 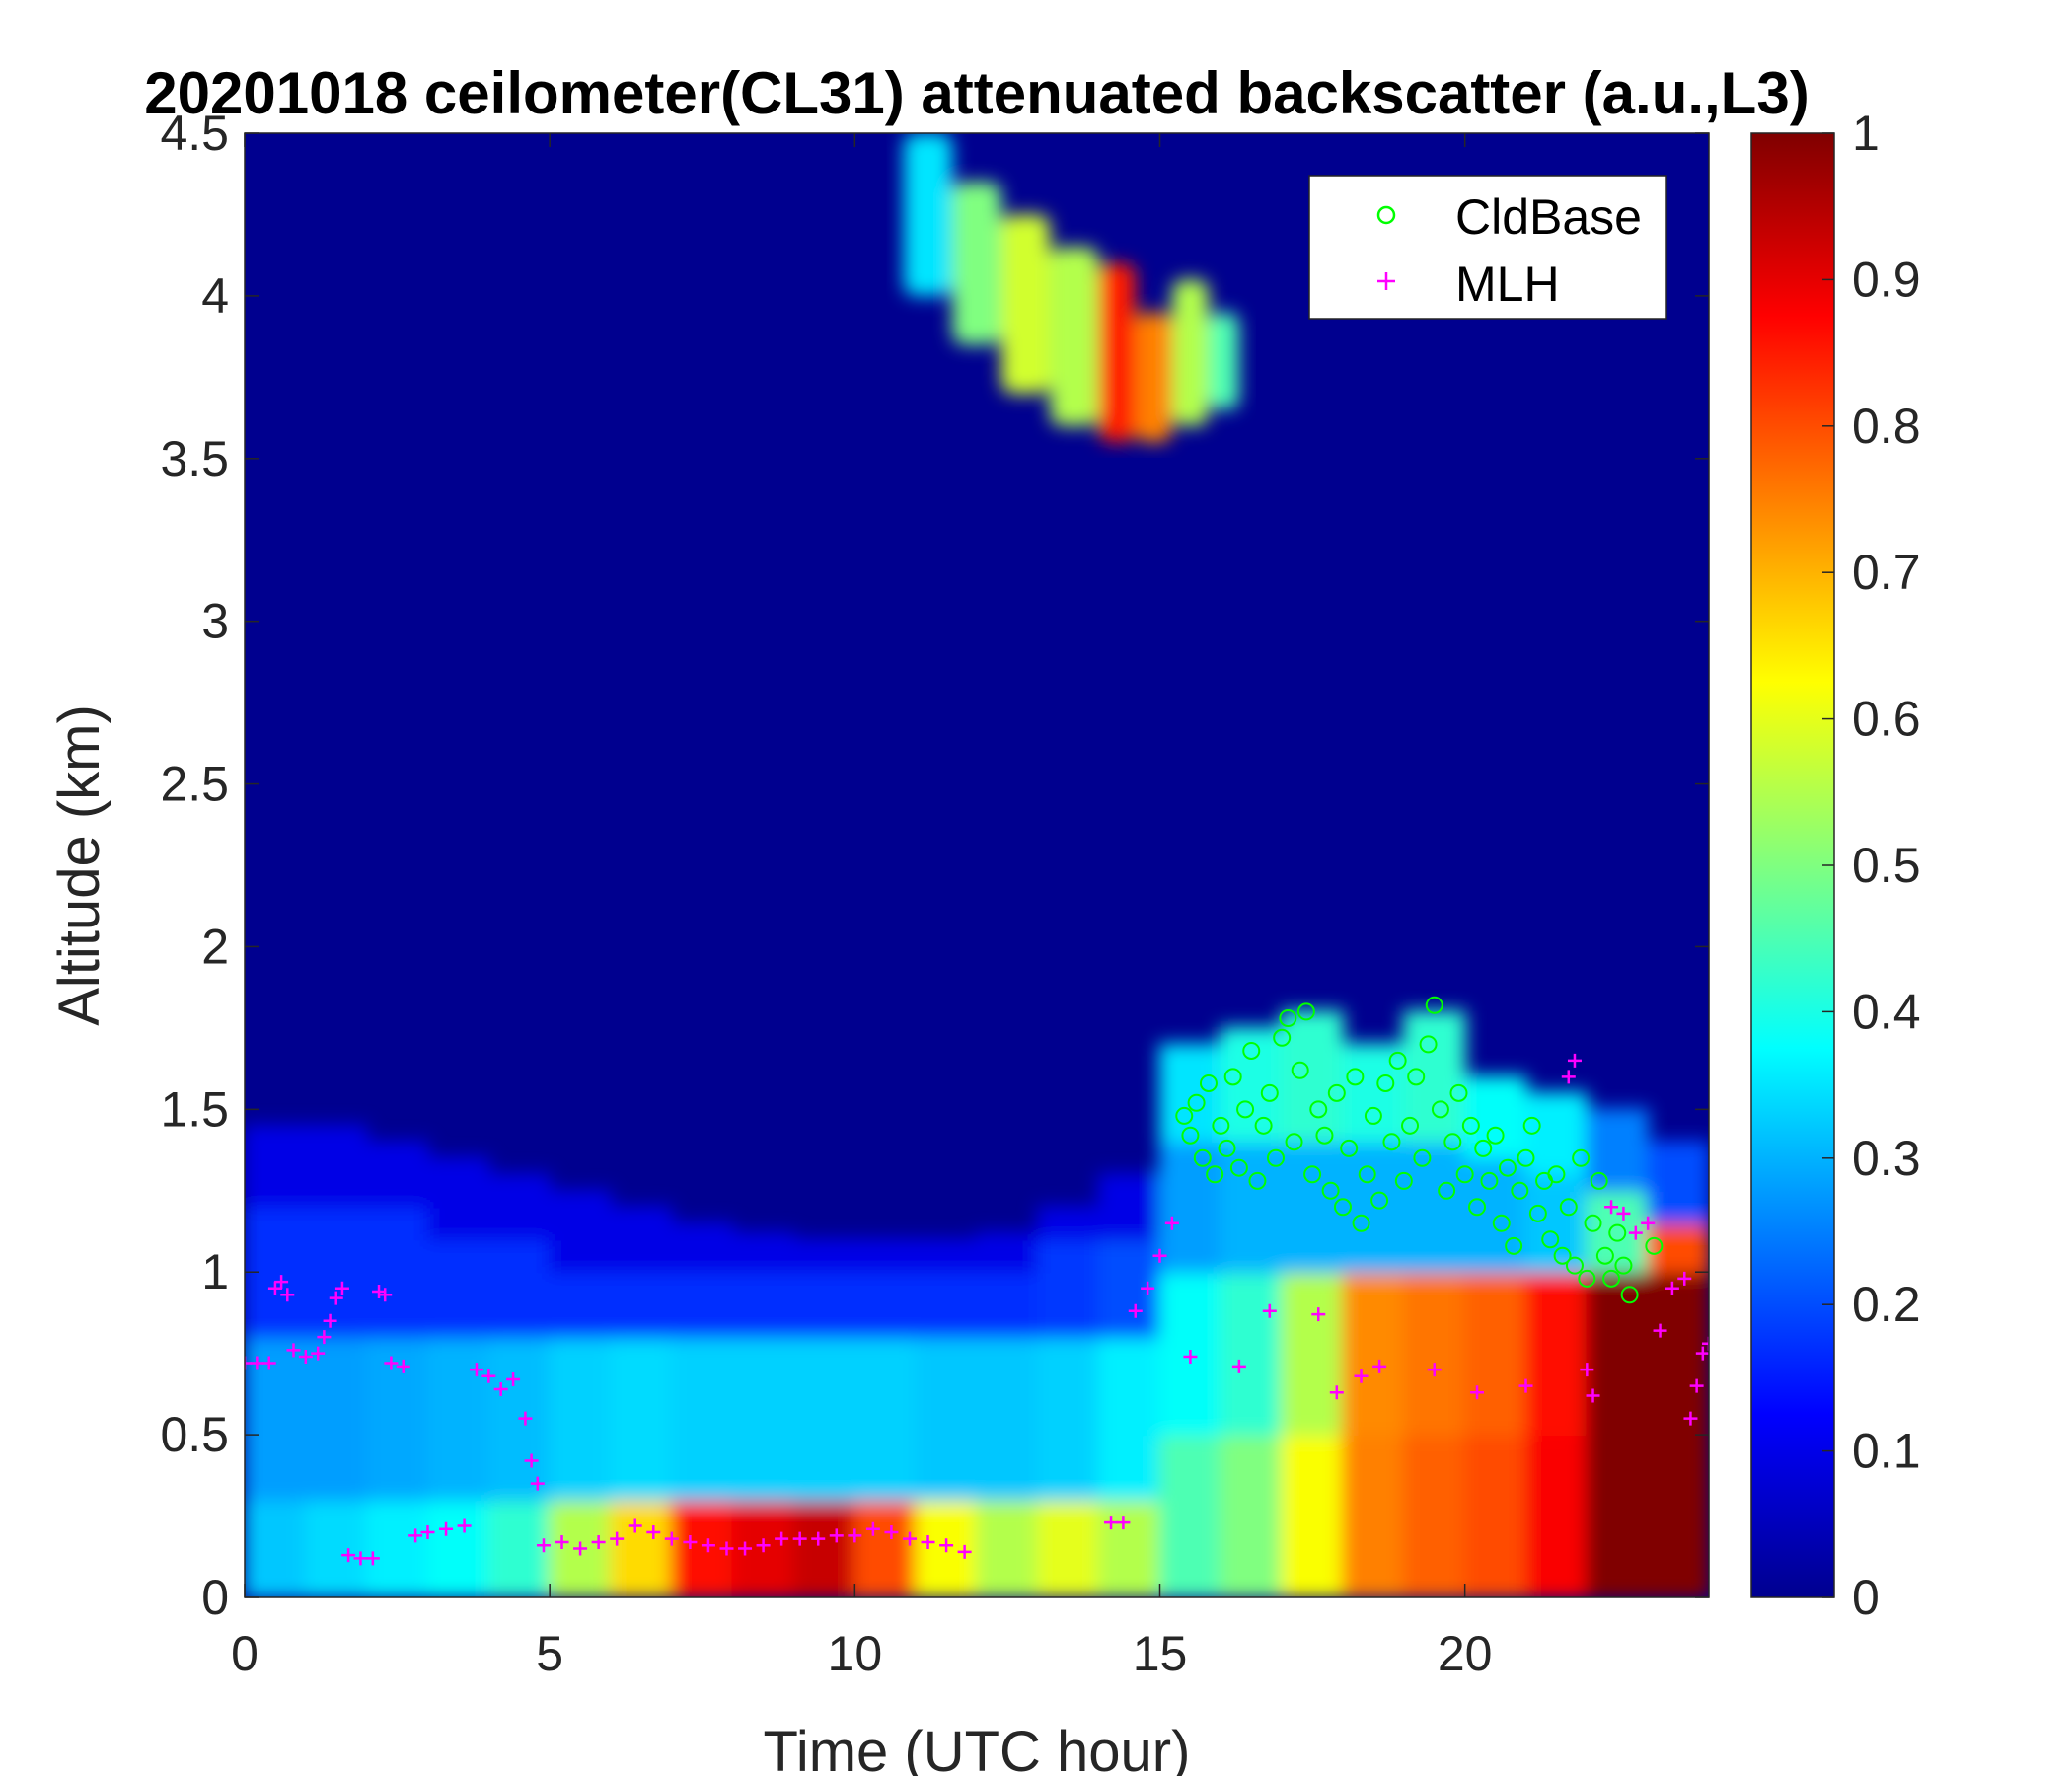 What do you see at coordinates (1386, 215) in the screenshot?
I see `legend-cldbase-marker` at bounding box center [1386, 215].